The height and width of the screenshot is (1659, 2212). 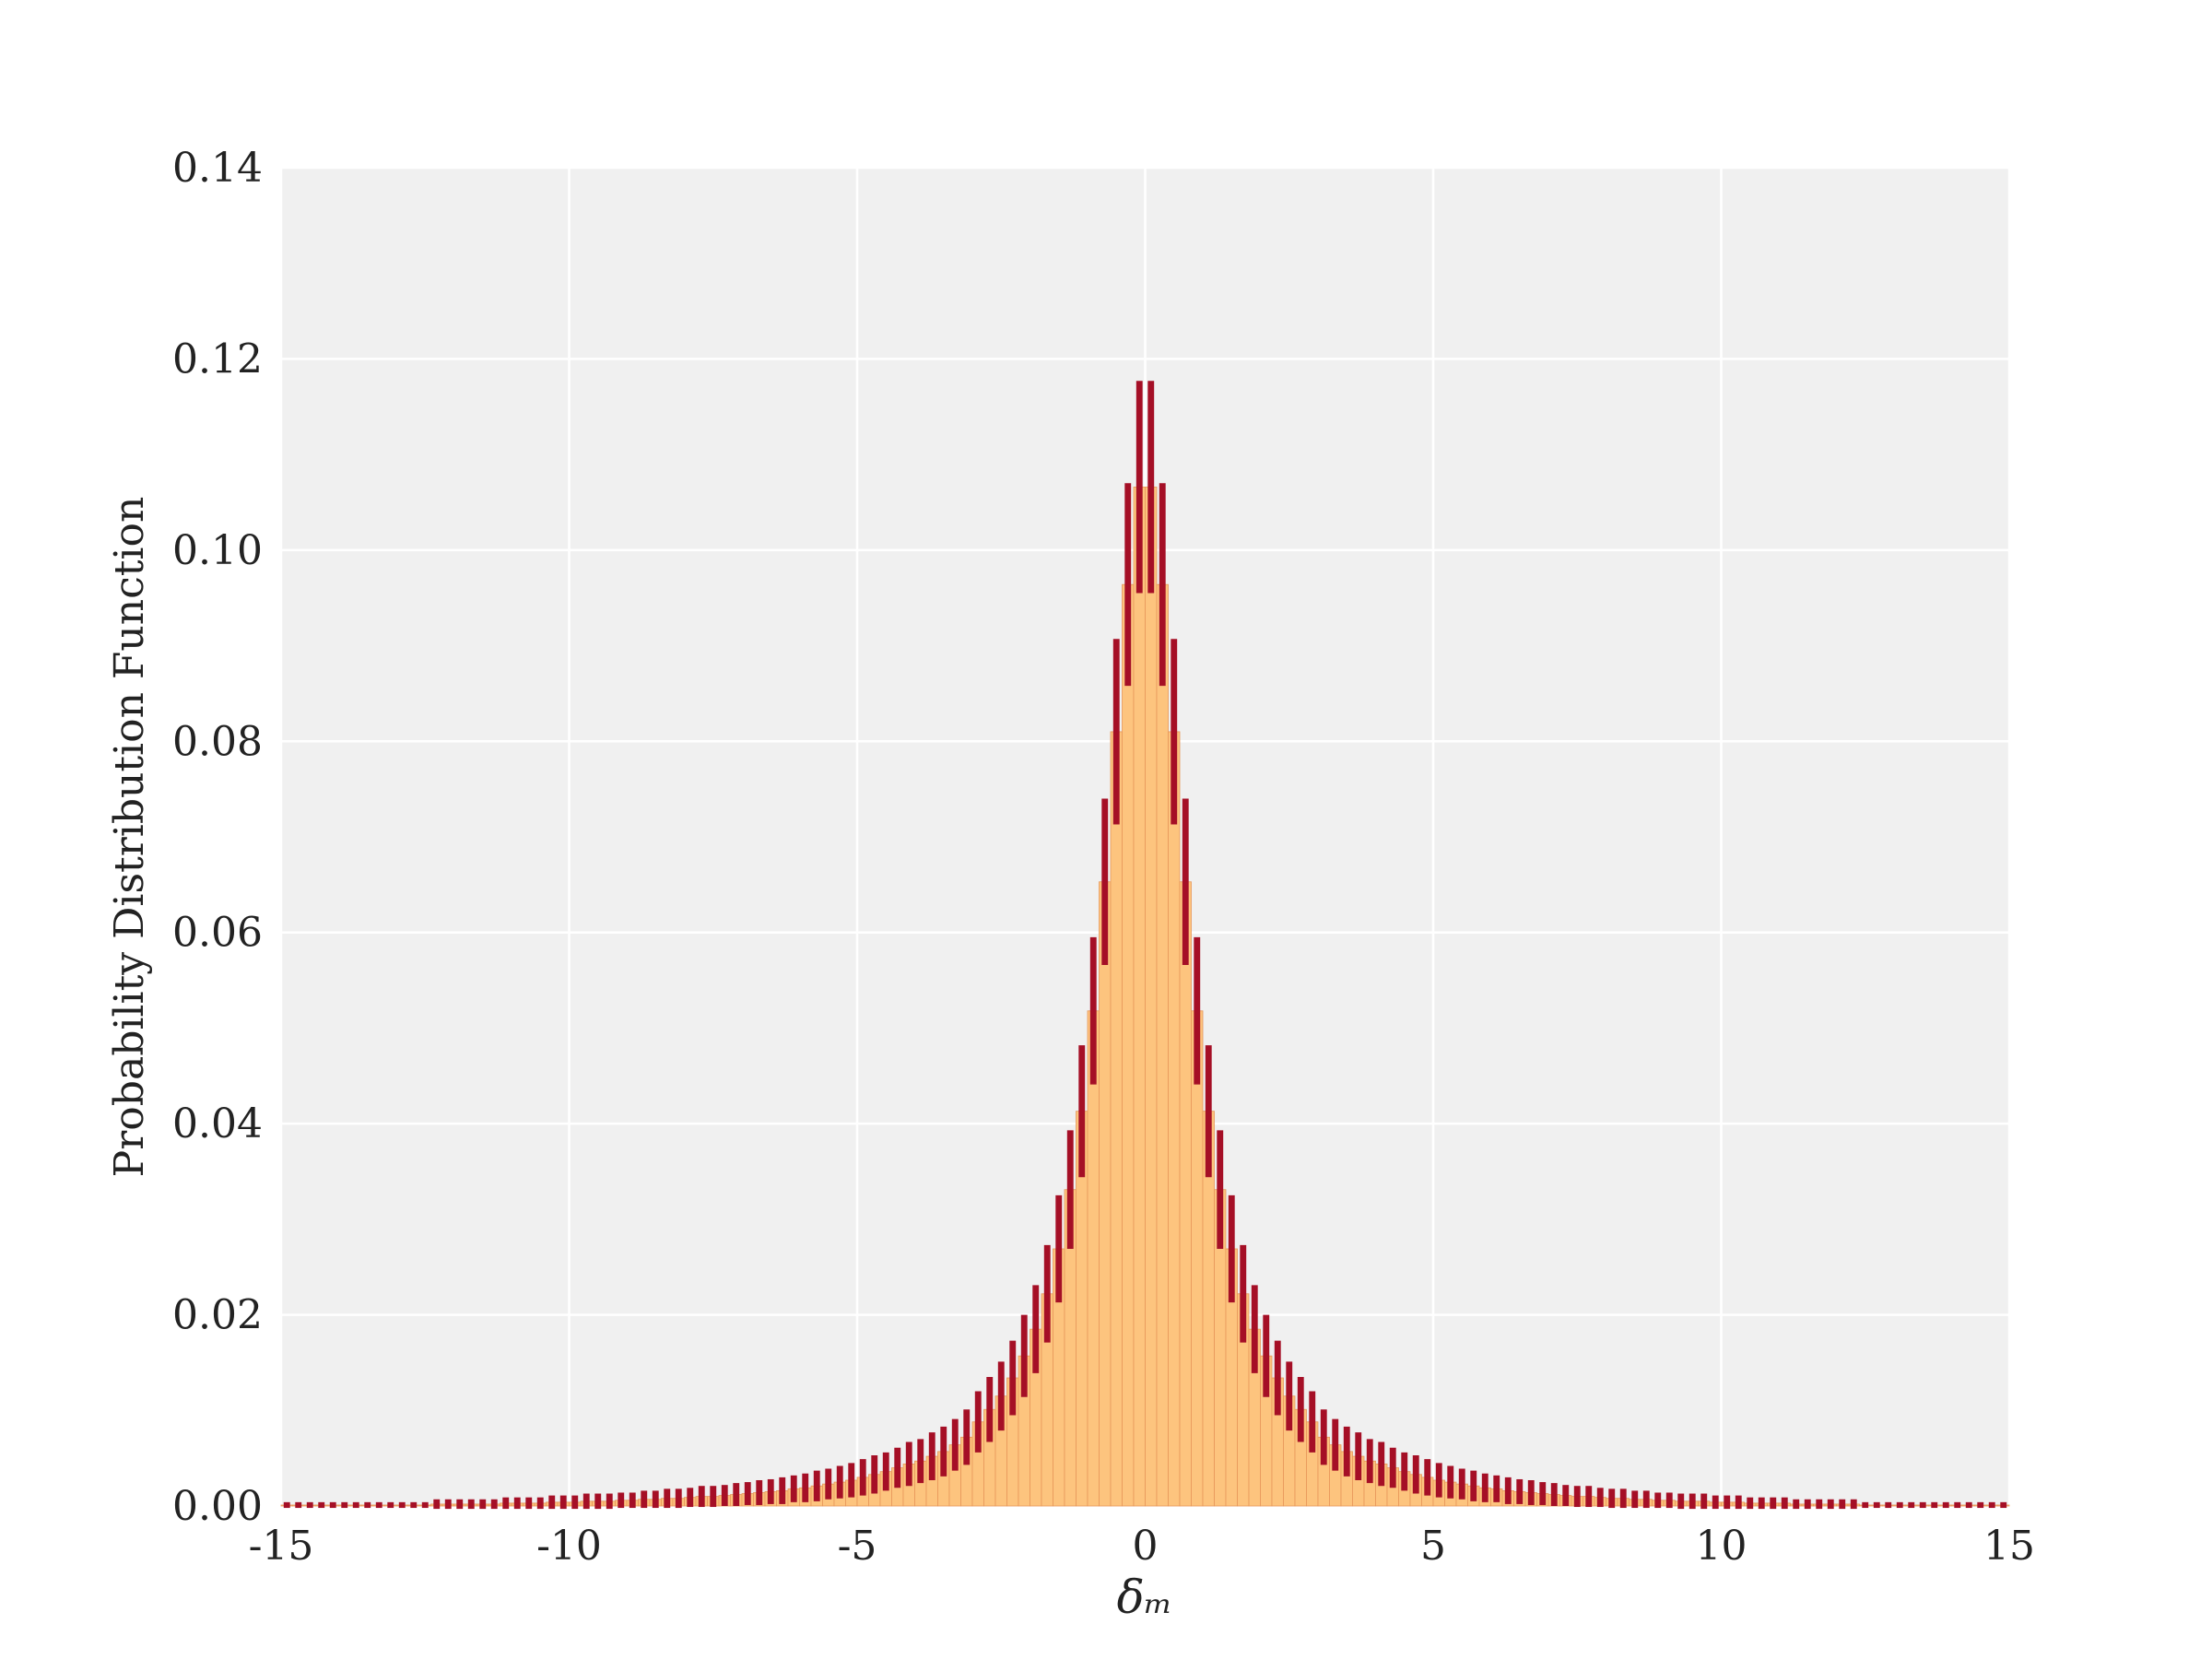 I want to click on x-tick-label: -5, so click(x=857, y=1546).